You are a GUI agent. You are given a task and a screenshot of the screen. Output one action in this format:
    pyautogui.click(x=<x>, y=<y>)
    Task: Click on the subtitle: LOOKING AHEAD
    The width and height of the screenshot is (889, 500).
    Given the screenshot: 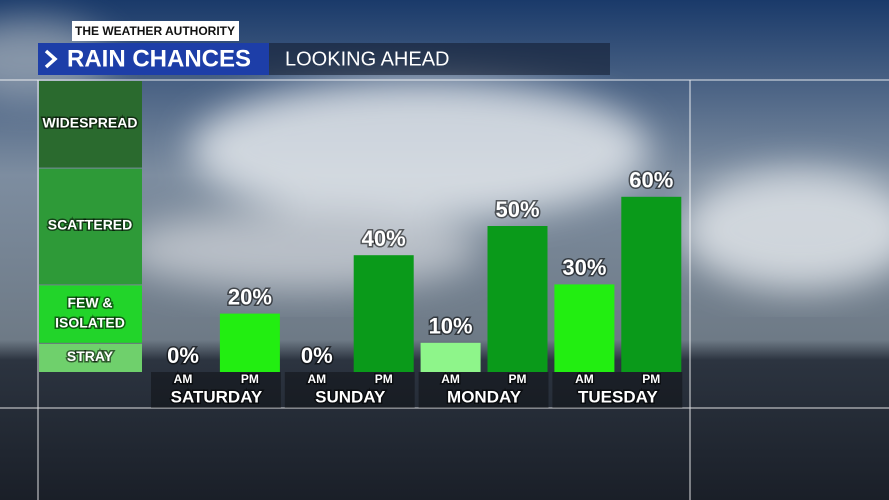 What is the action you would take?
    pyautogui.click(x=367, y=59)
    